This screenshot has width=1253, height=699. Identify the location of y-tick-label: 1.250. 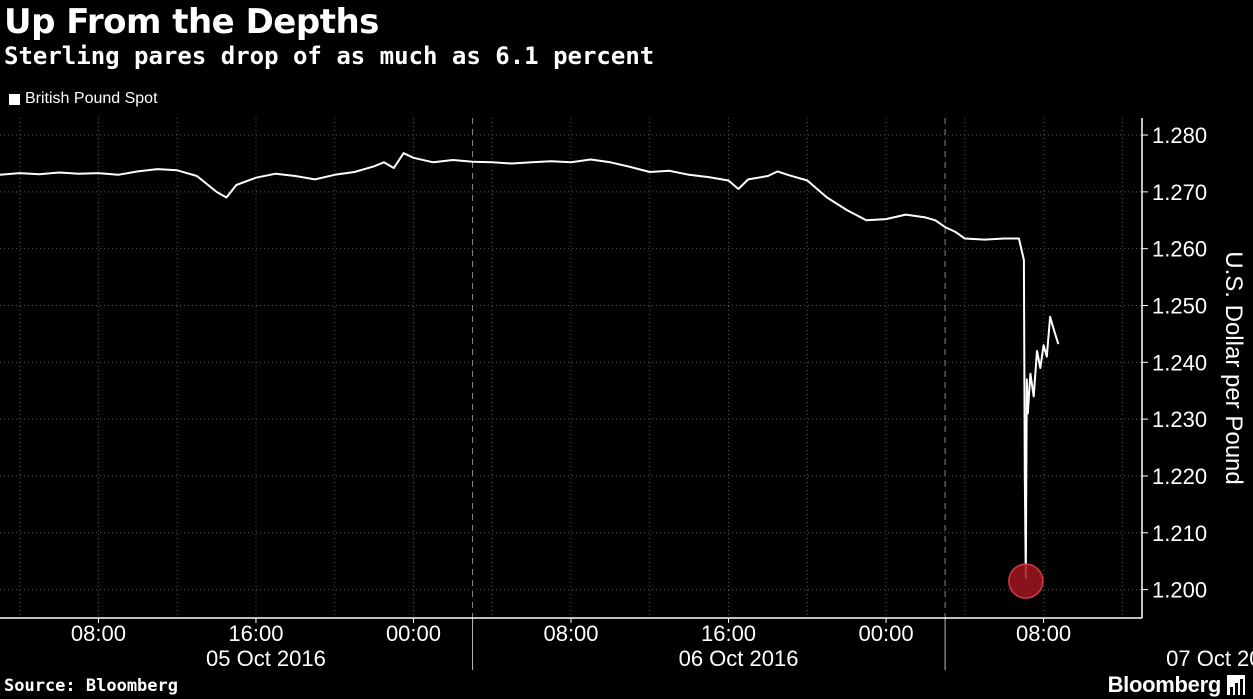
(1179, 306).